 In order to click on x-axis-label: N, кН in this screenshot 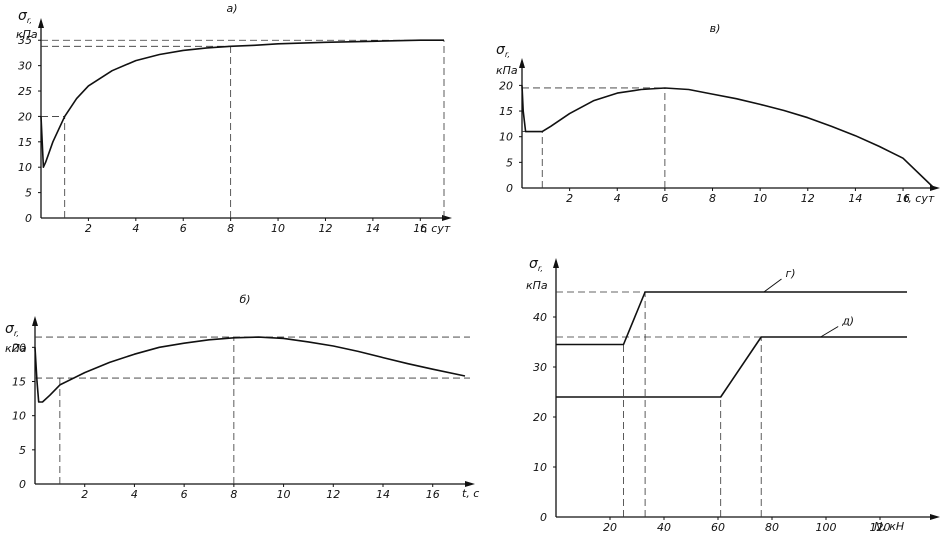, I will do `click(889, 526)`.